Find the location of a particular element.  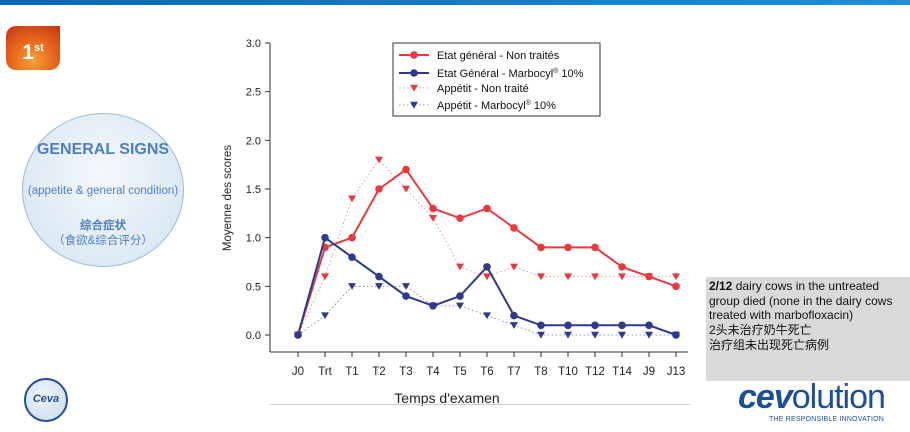

rank-suffix: st is located at coordinates (38, 48).